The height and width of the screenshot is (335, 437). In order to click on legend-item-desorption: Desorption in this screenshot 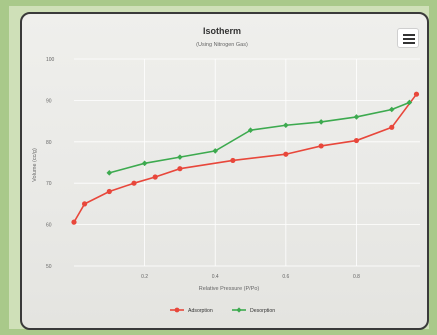, I will do `click(253, 310)`.